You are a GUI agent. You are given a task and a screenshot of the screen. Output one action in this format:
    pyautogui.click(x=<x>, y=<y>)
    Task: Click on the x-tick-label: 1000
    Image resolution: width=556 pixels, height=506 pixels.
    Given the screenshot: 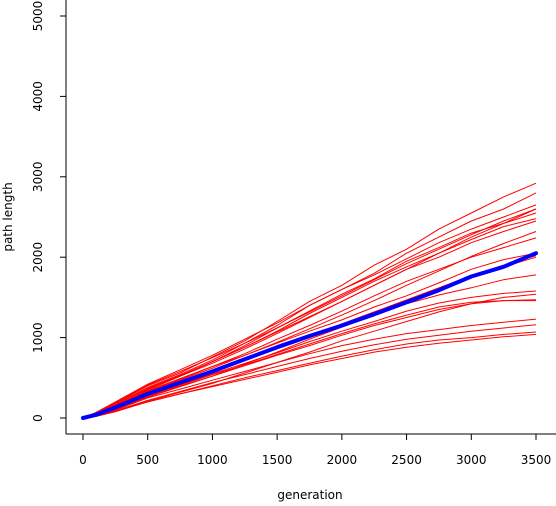 What is the action you would take?
    pyautogui.click(x=212, y=460)
    